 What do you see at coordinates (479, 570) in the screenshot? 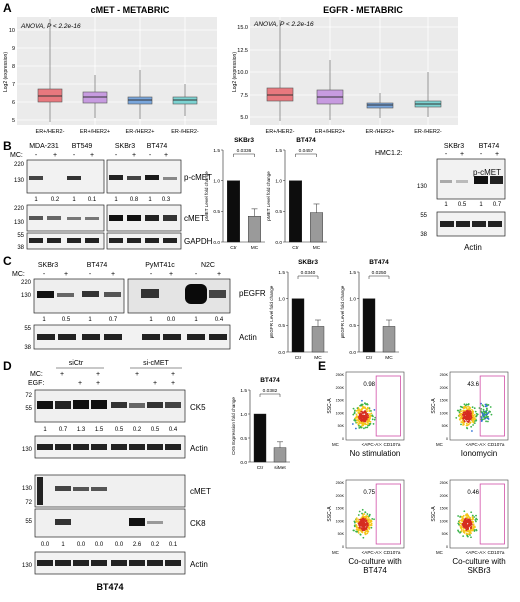
I see `flow-plot-caption: SKBr3` at bounding box center [479, 570].